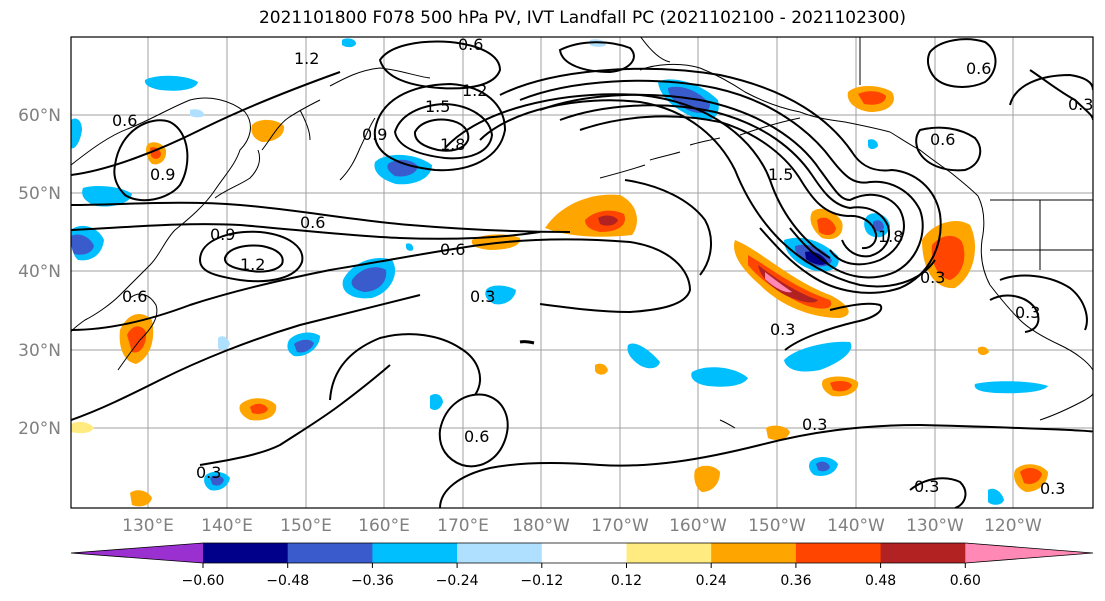 This screenshot has width=1105, height=601. What do you see at coordinates (626, 581) in the screenshot?
I see `colorbar-label: 0.12` at bounding box center [626, 581].